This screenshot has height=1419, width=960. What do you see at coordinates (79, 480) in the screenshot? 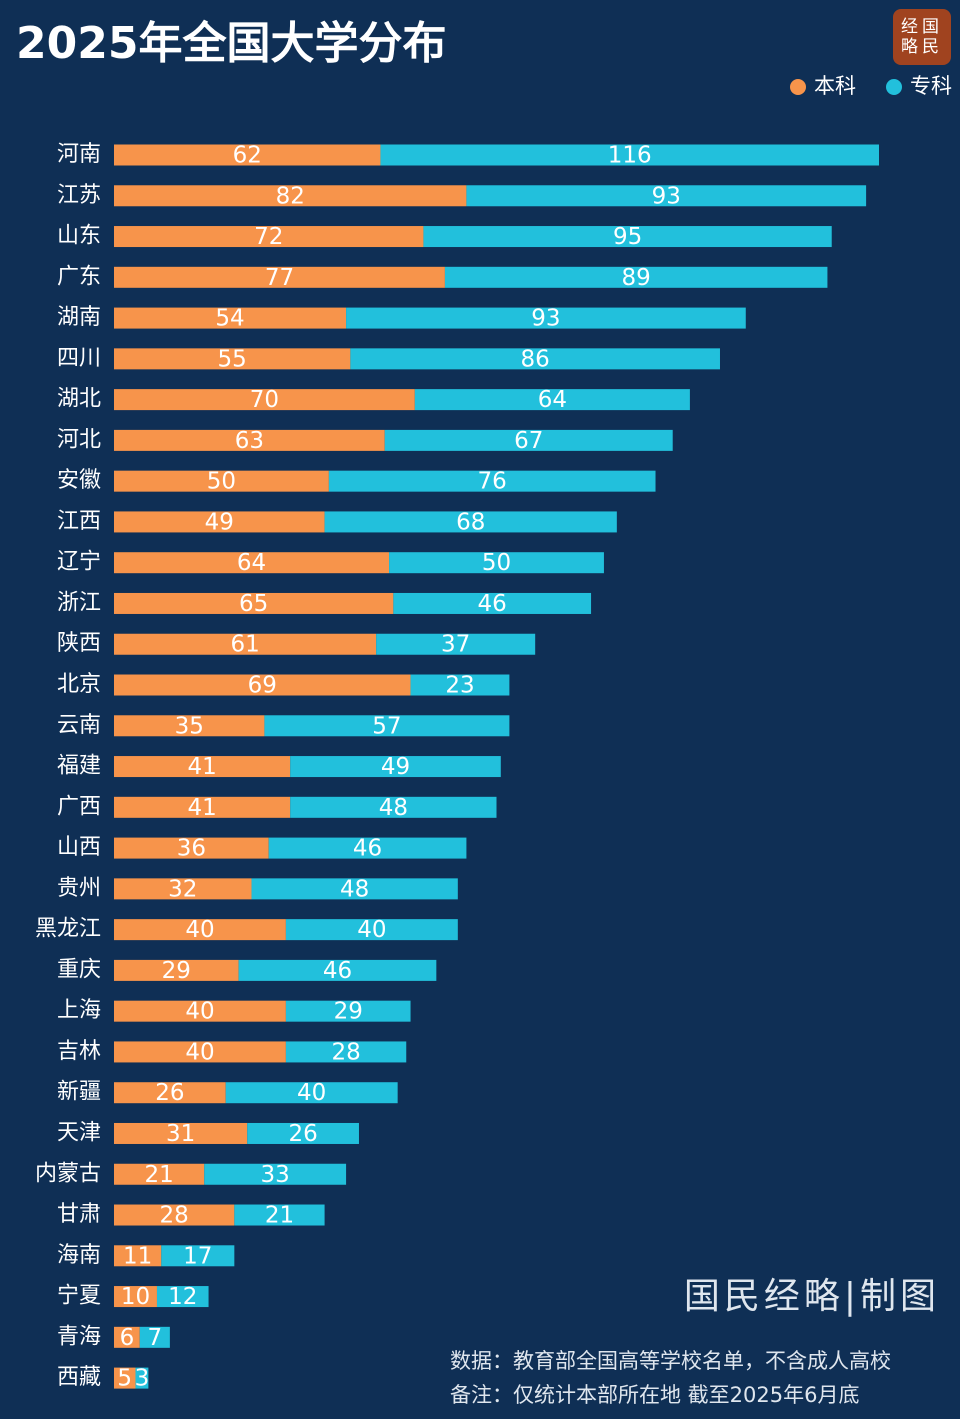
I see `category-label: 安徽` at bounding box center [79, 480].